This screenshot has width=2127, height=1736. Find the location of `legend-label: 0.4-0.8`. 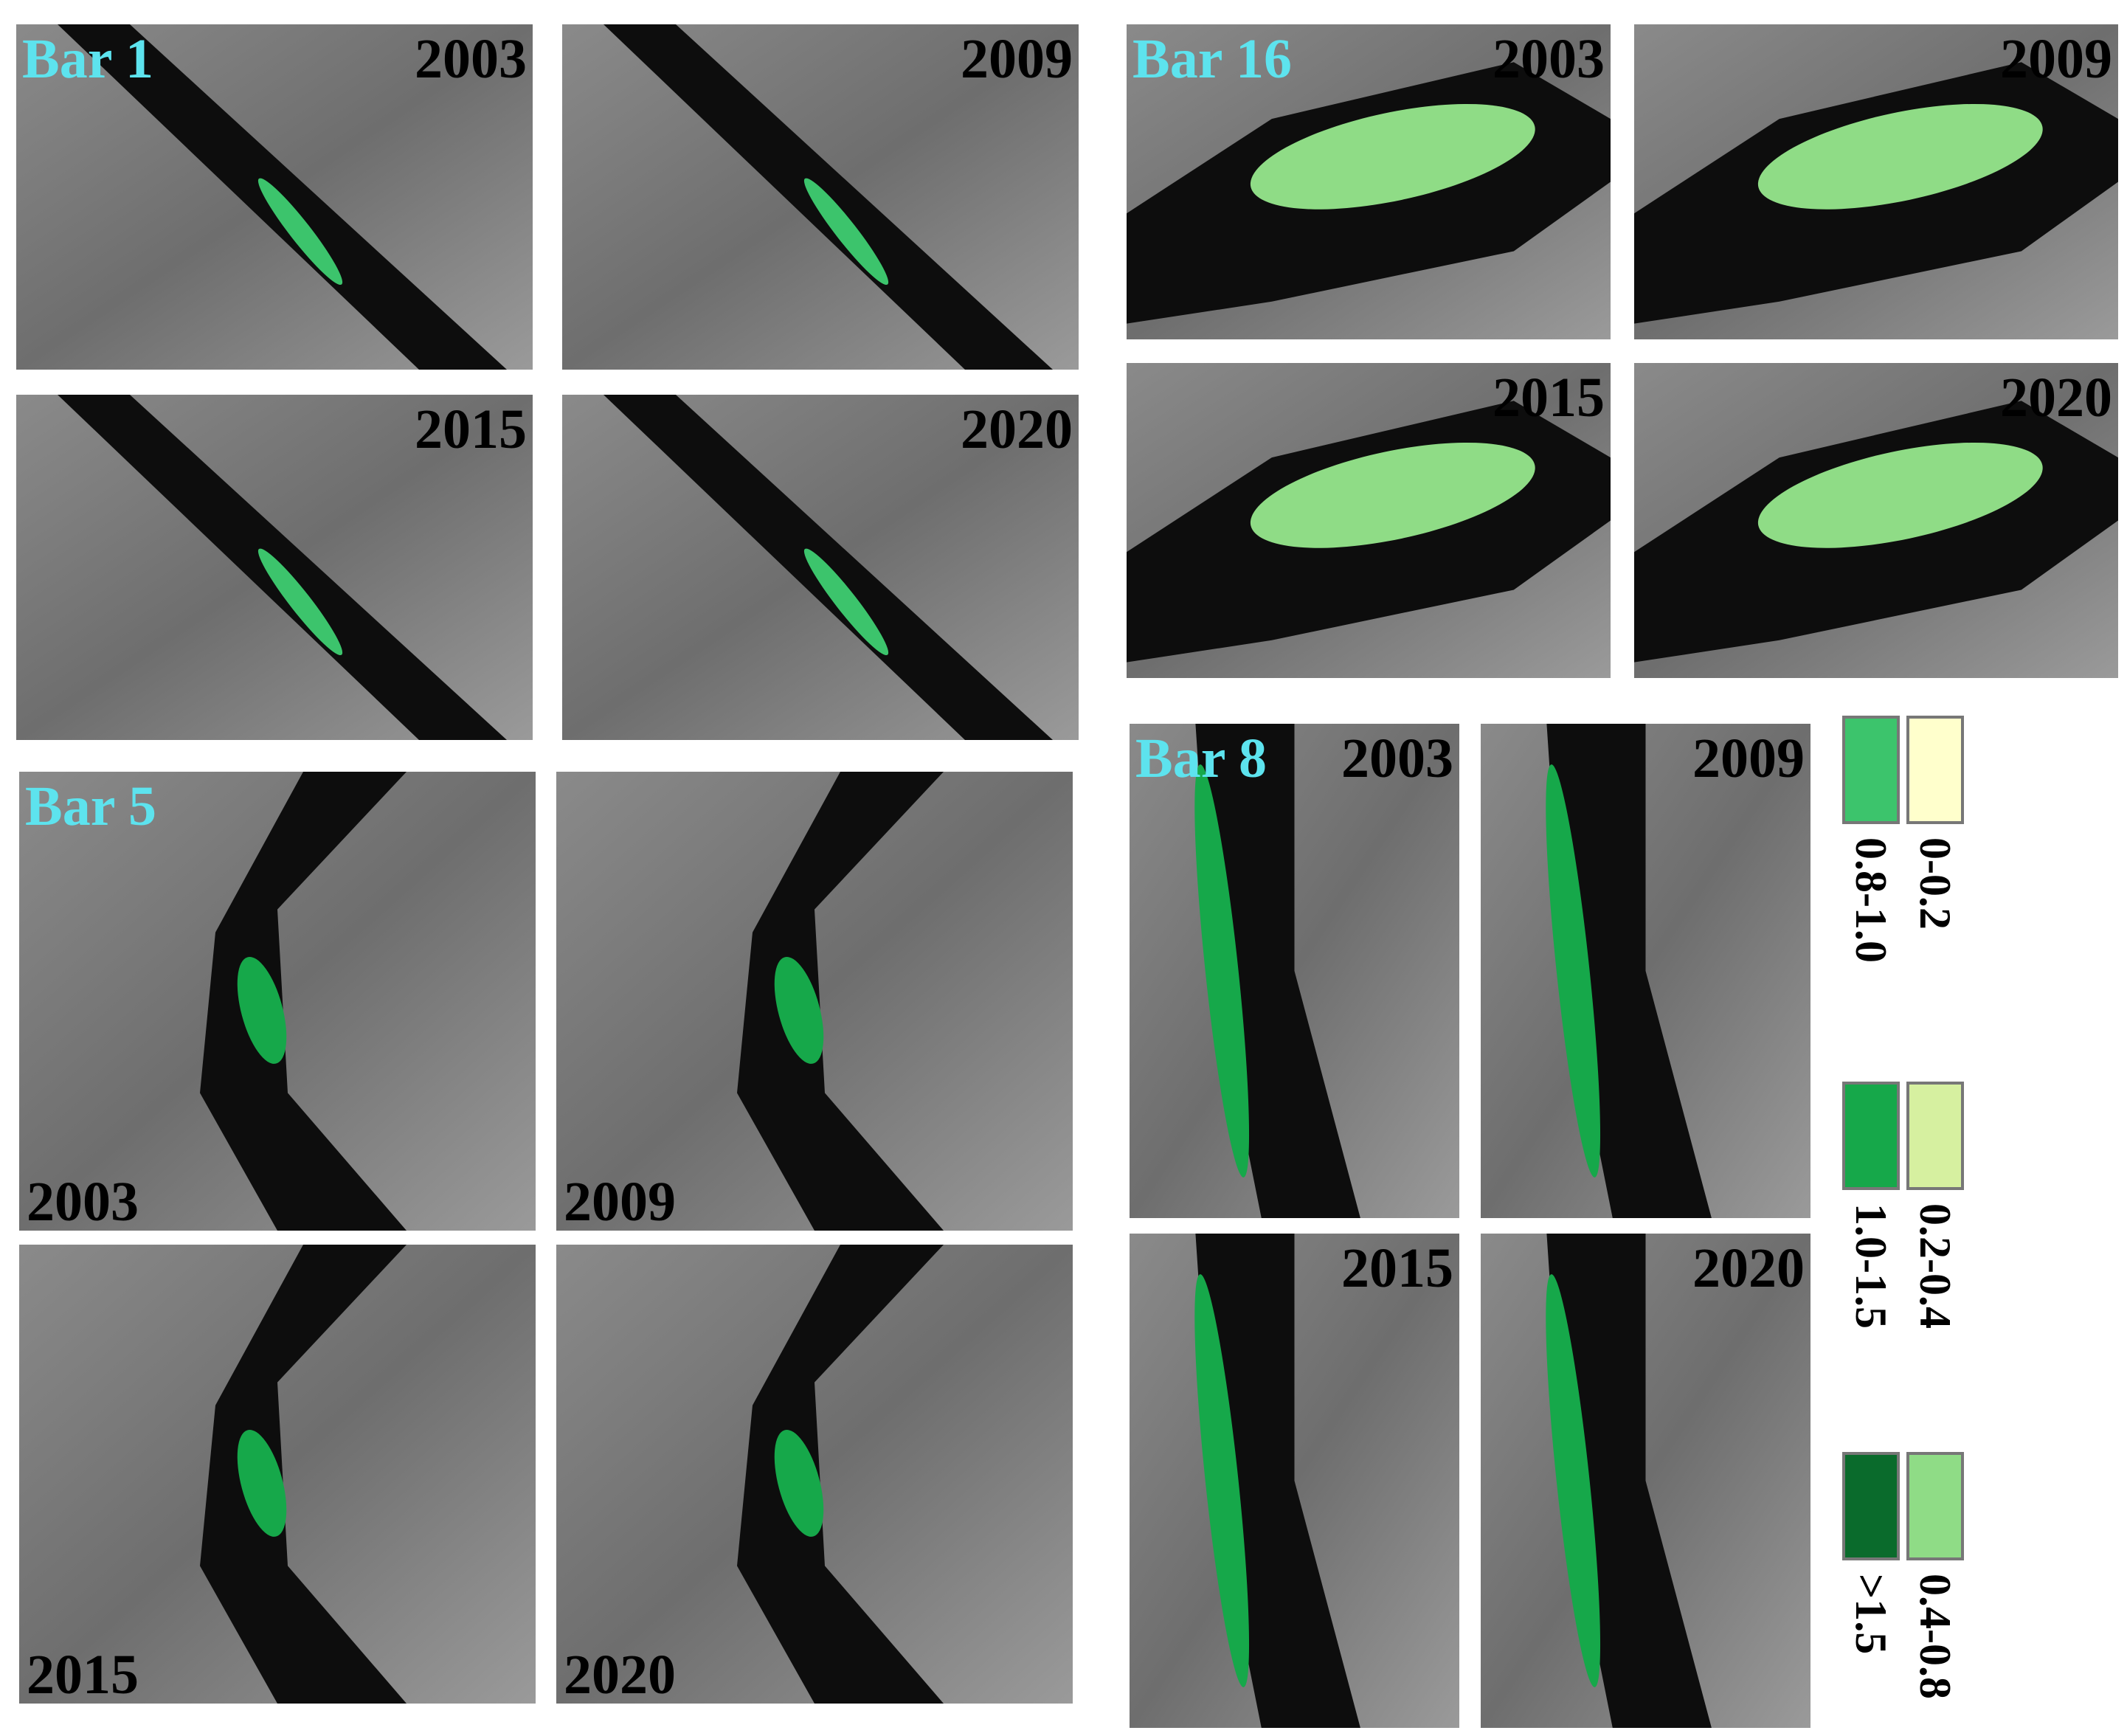

legend-label: 0.4-0.8 is located at coordinates (1935, 1636).